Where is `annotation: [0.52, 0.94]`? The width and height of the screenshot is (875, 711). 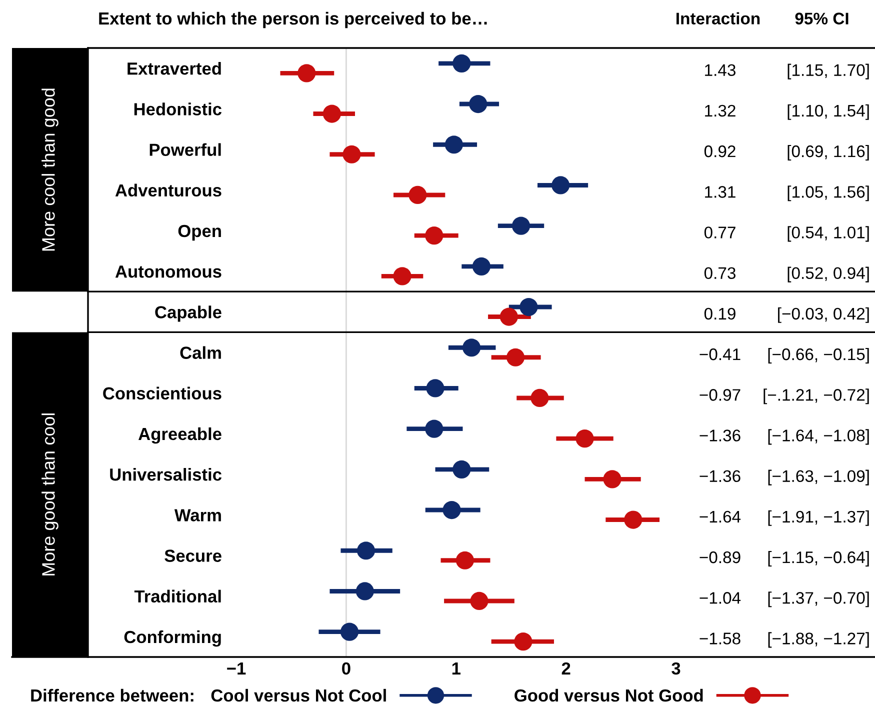
annotation: [0.52, 0.94] is located at coordinates (828, 274).